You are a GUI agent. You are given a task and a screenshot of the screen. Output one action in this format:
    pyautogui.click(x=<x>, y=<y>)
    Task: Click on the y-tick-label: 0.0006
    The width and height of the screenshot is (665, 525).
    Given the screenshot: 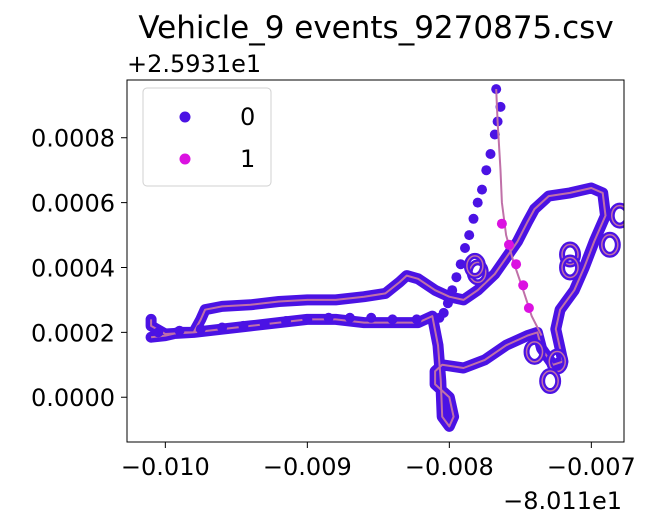 What is the action you would take?
    pyautogui.click(x=73, y=204)
    